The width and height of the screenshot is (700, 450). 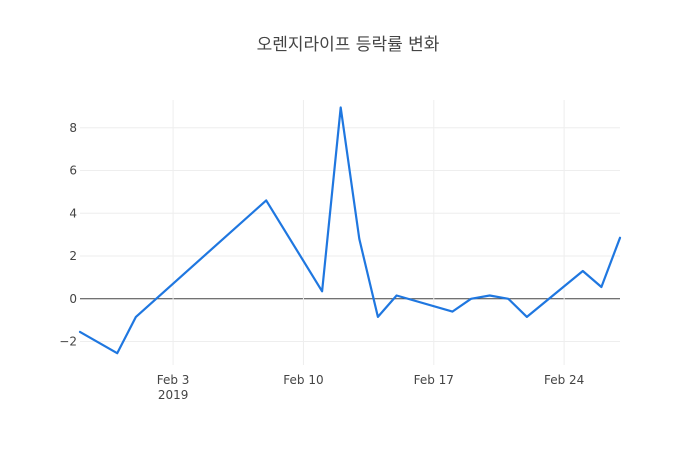 I want to click on y-tick-label: −2, so click(x=68, y=341).